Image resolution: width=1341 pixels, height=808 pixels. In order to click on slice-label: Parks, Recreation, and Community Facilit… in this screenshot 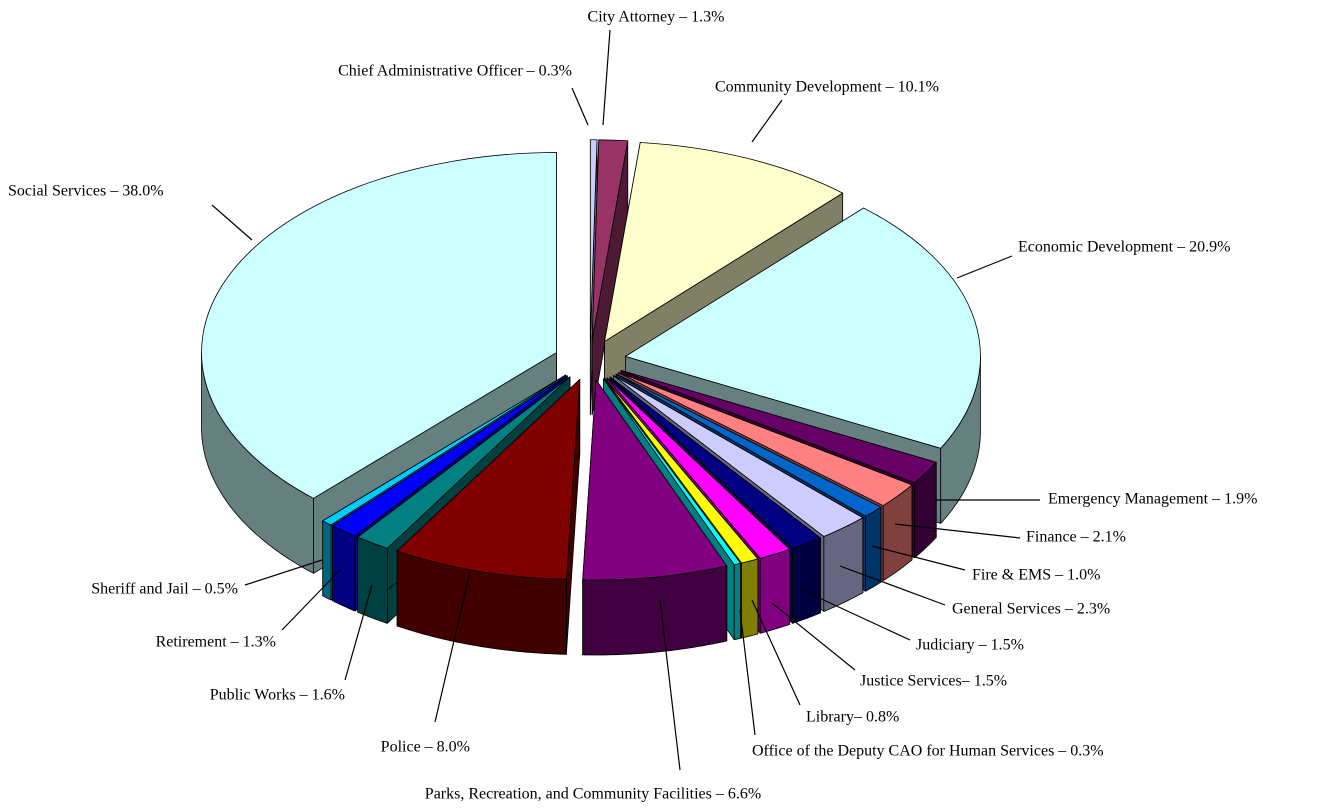, I will do `click(593, 794)`.